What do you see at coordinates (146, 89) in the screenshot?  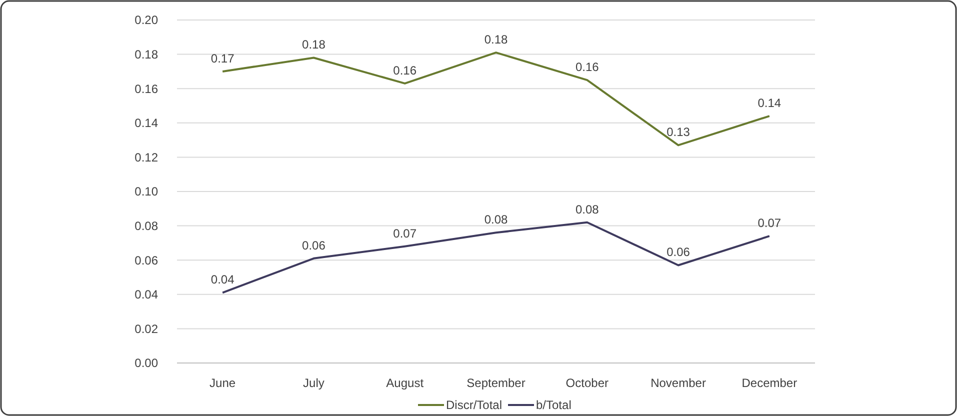 I see `y-tick-label: 0.16` at bounding box center [146, 89].